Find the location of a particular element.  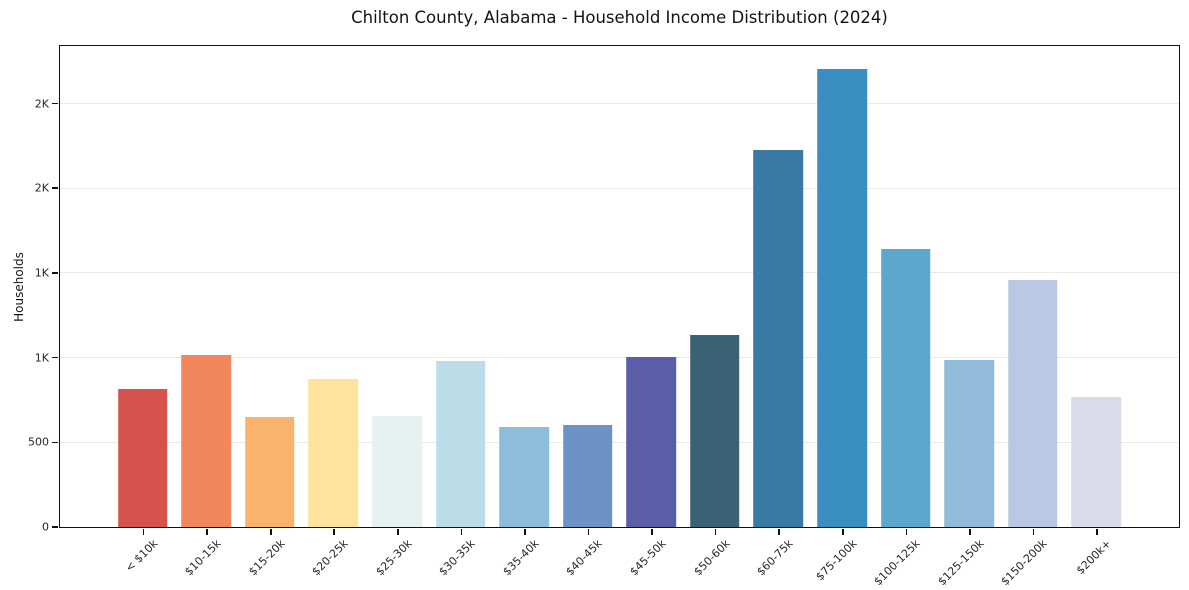

x-tick-mark-35-40k is located at coordinates (525, 532).